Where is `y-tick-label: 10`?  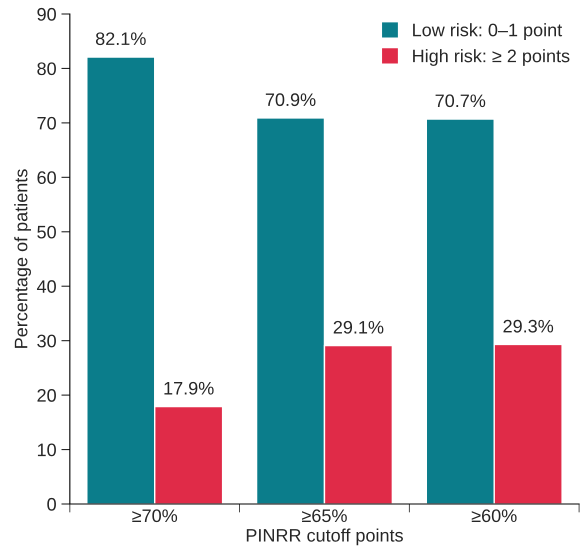
y-tick-label: 10 is located at coordinates (47, 449).